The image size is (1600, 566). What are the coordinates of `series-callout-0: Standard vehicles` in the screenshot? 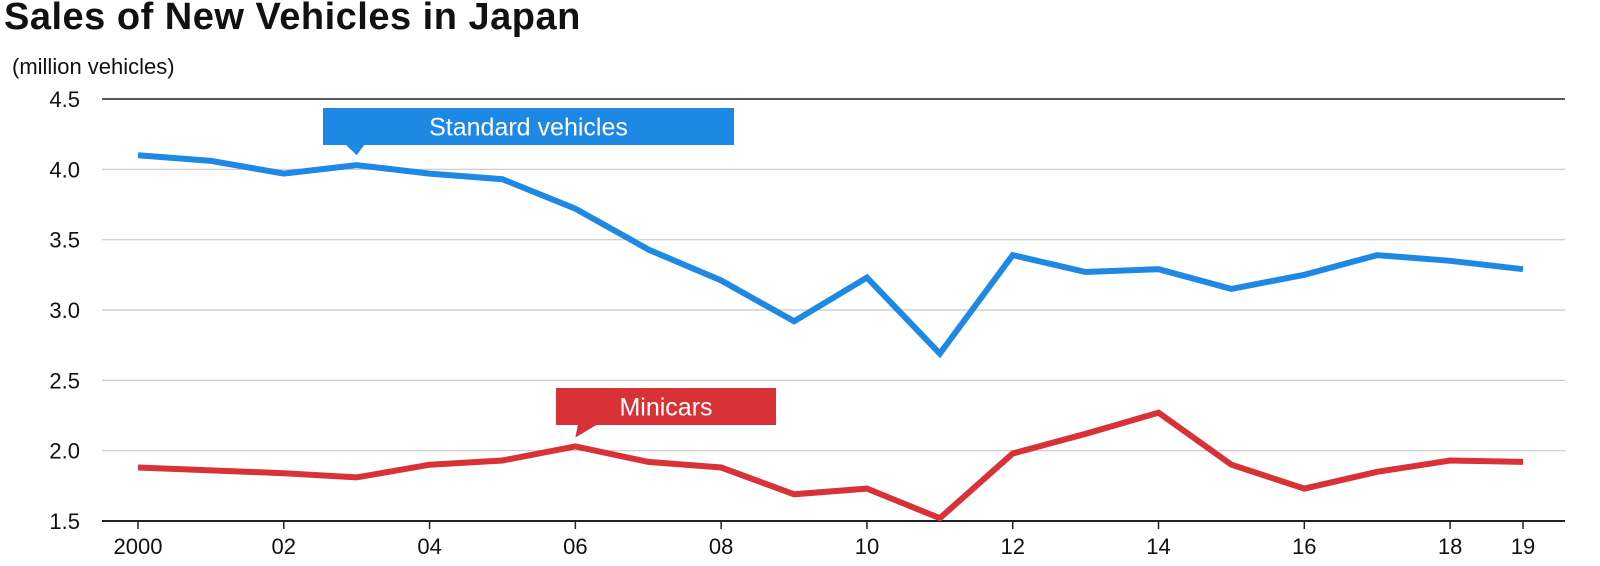 It's located at (528, 132).